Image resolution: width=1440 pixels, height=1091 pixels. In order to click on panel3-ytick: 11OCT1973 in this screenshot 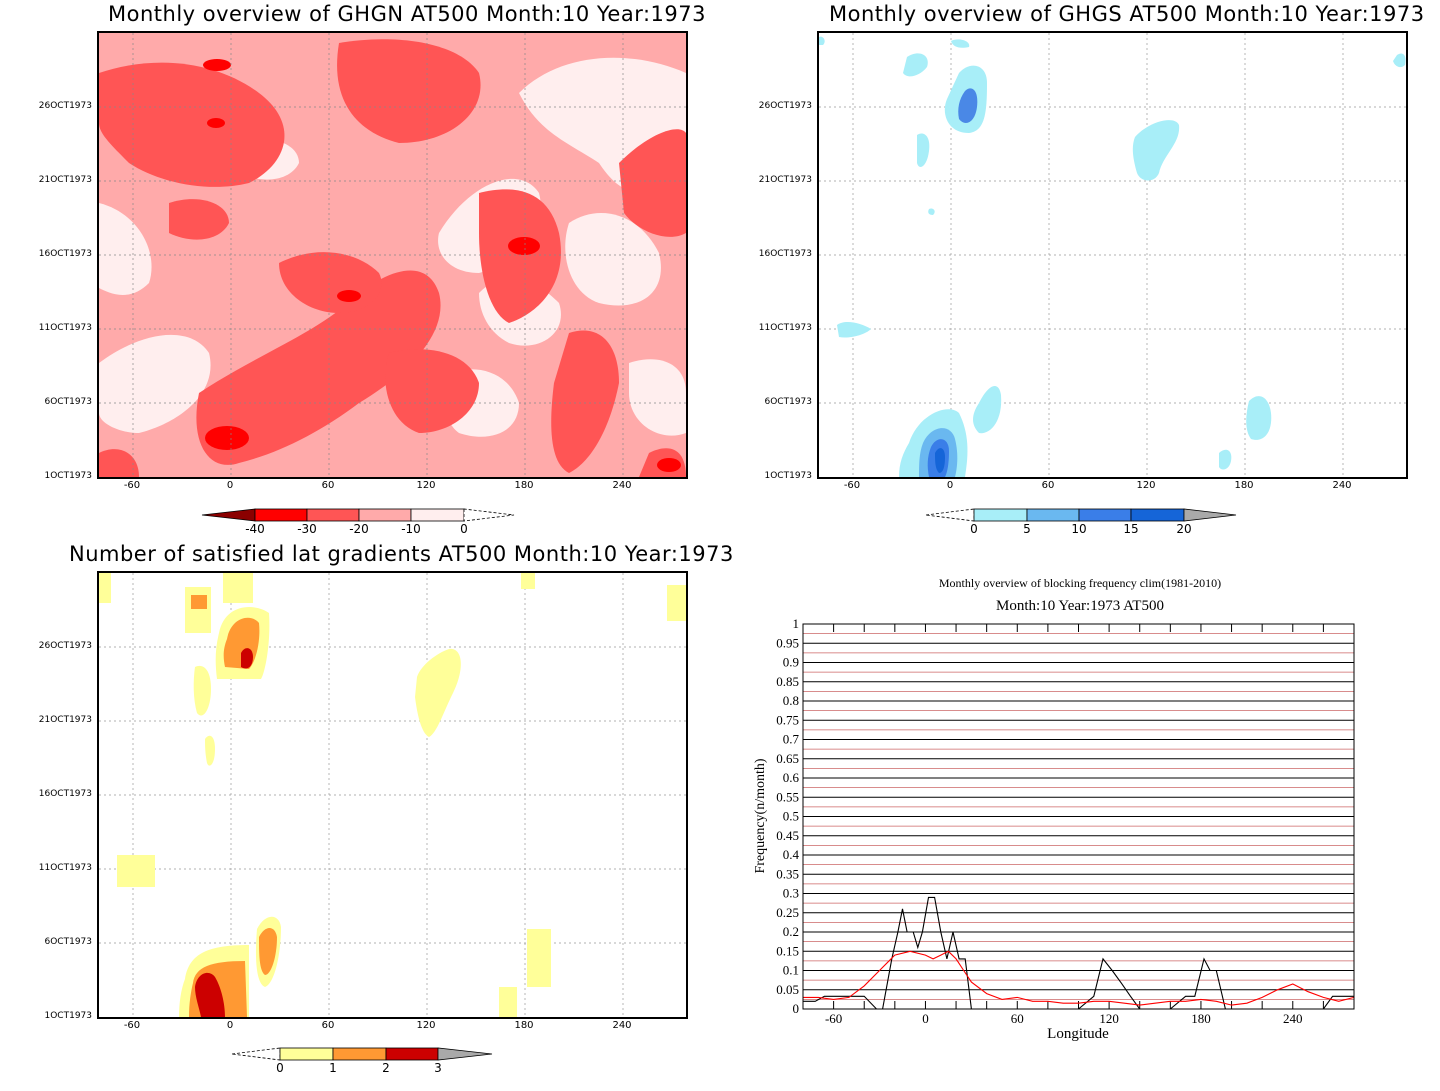, I will do `click(65, 868)`.